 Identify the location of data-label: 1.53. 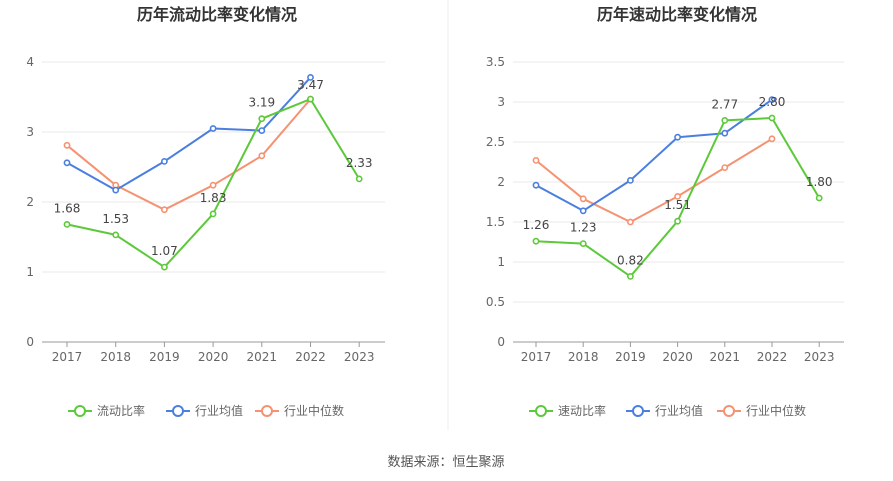
(115, 219).